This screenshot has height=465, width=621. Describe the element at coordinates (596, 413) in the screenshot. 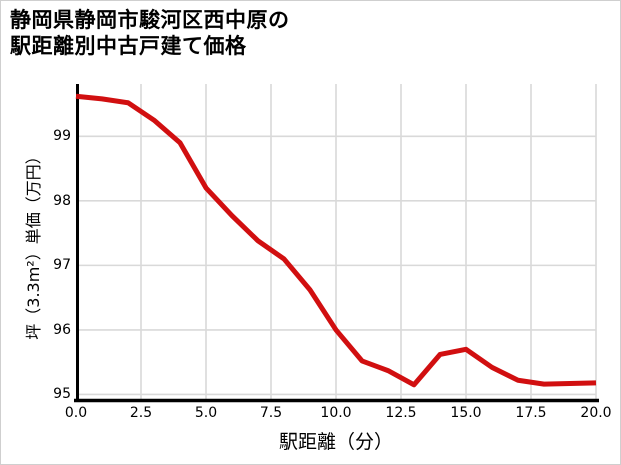

I see `x-tick-label: 20.0` at that location.